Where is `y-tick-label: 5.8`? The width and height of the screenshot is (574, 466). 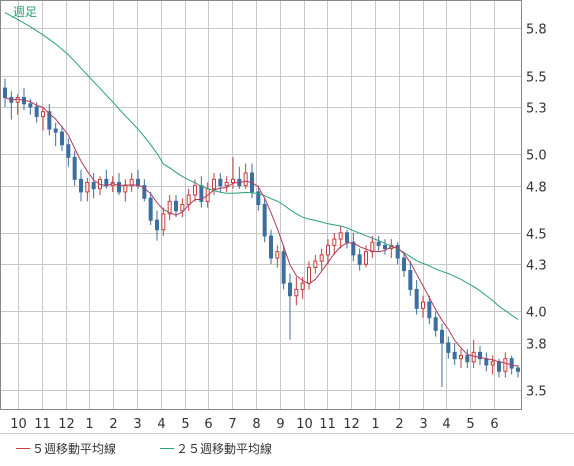 y-tick-label: 5.8 is located at coordinates (536, 30).